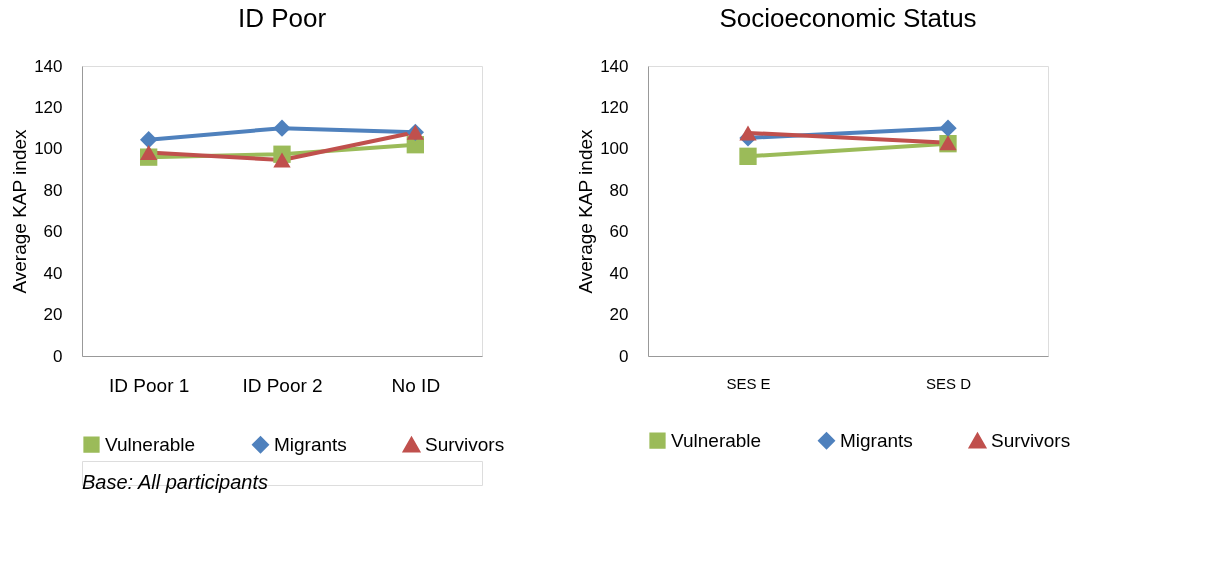 This screenshot has width=1212, height=575. What do you see at coordinates (416, 385) in the screenshot?
I see `x-tick-label: No ID` at bounding box center [416, 385].